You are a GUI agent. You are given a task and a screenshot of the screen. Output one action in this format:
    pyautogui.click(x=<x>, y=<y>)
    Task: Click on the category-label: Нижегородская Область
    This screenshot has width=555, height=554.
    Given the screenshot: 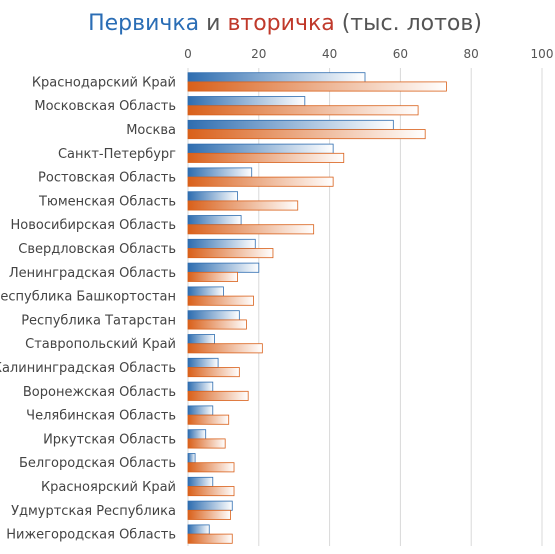 What is the action you would take?
    pyautogui.click(x=91, y=535)
    